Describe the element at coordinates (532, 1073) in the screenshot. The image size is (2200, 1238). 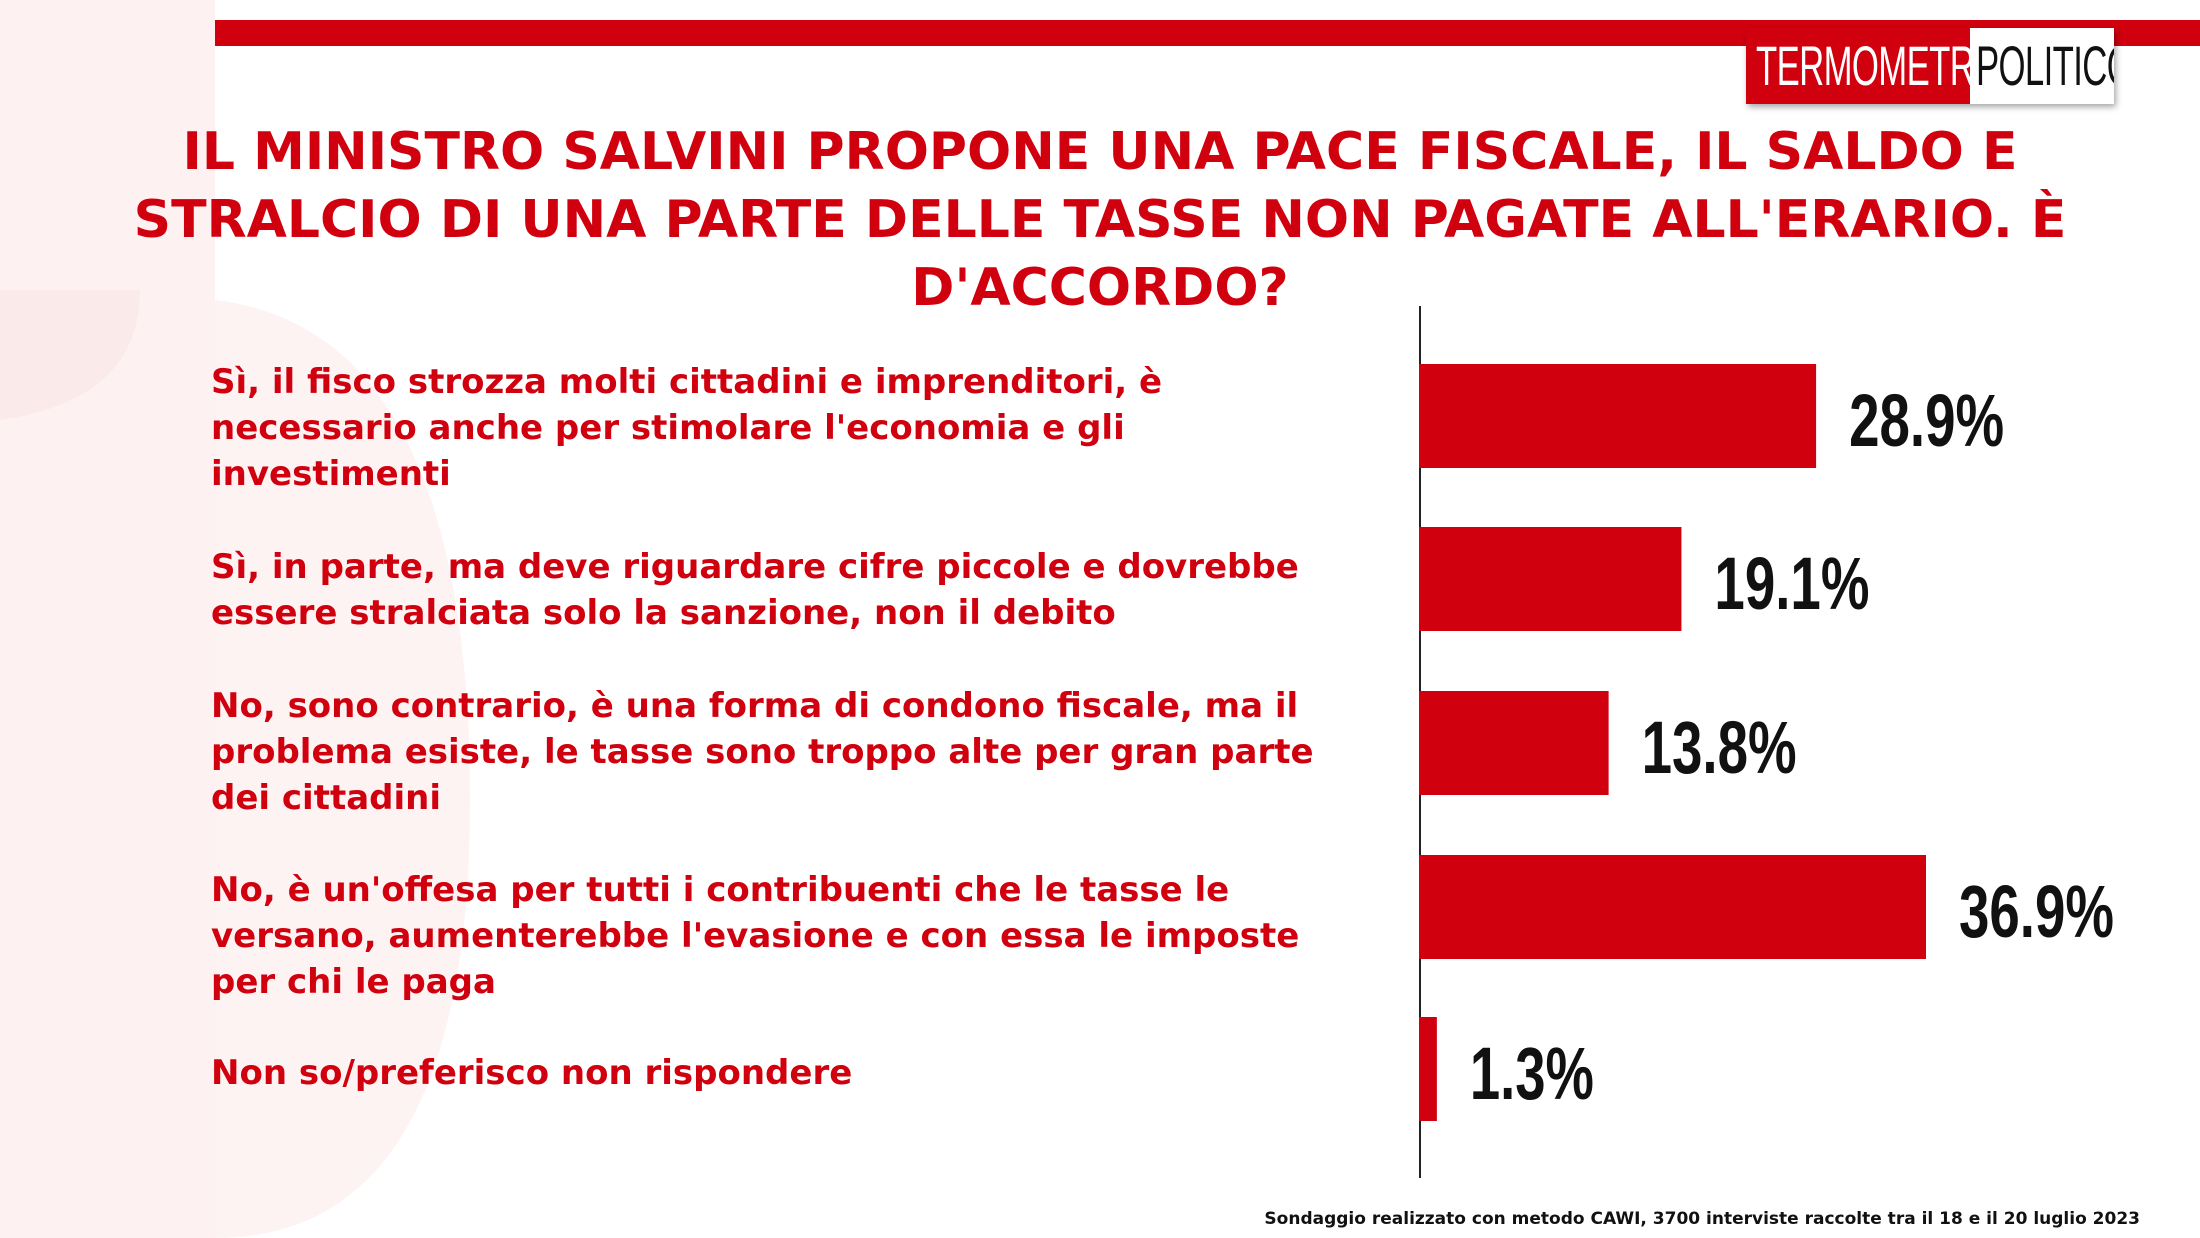
I see `answer-label-5: Non so/preferisco non rispondere` at that location.